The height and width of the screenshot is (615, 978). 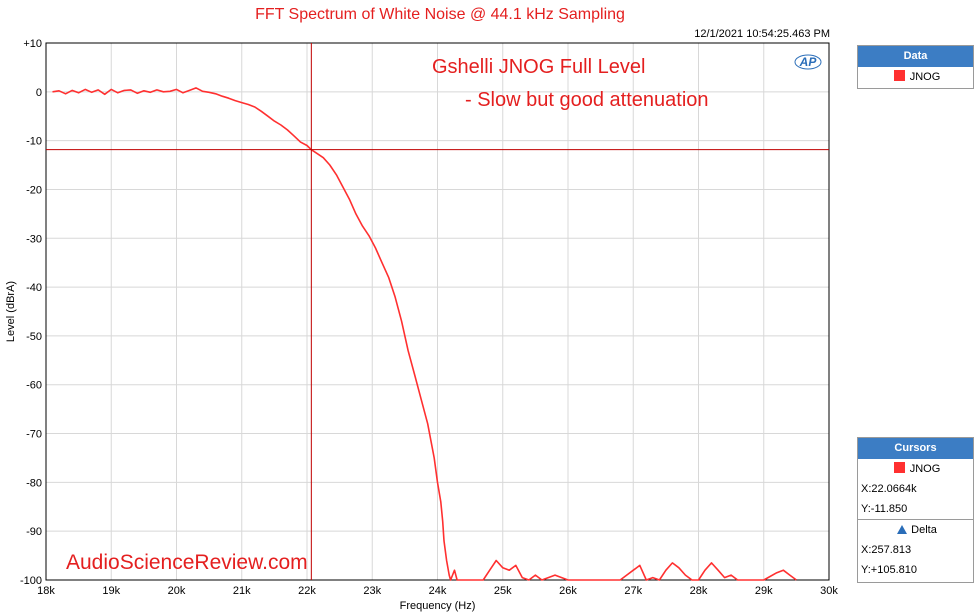 I want to click on legend-label: JNOG, so click(x=925, y=77).